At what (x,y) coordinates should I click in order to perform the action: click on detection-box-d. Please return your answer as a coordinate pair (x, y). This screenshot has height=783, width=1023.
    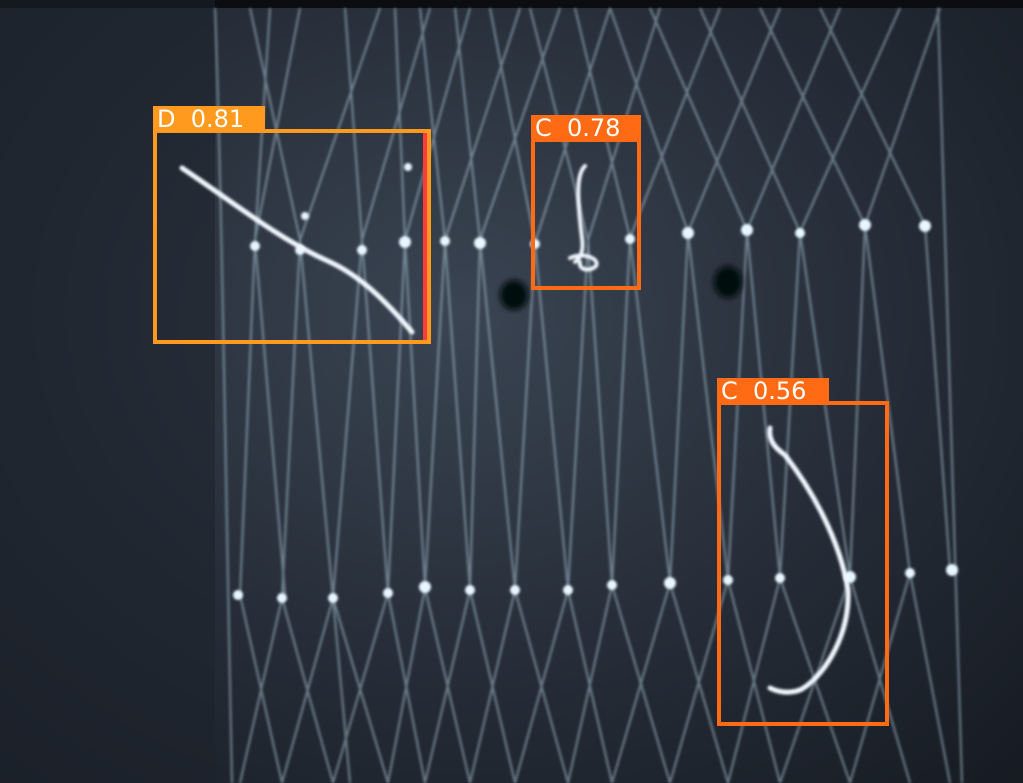
    Looking at the image, I should click on (292, 236).